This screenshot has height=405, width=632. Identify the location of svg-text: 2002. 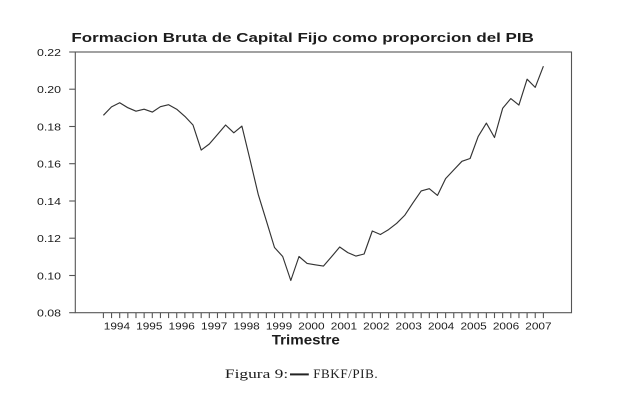
(376, 326).